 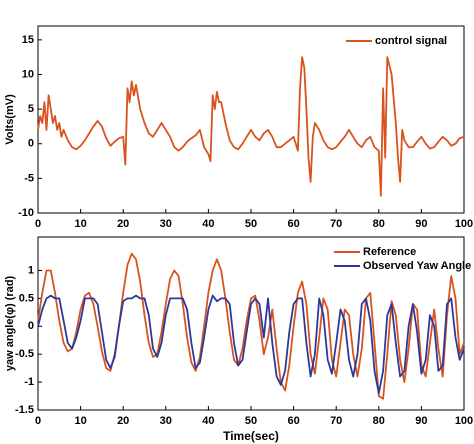 What do you see at coordinates (31, 270) in the screenshot?
I see `y-tick-label: 1` at bounding box center [31, 270].